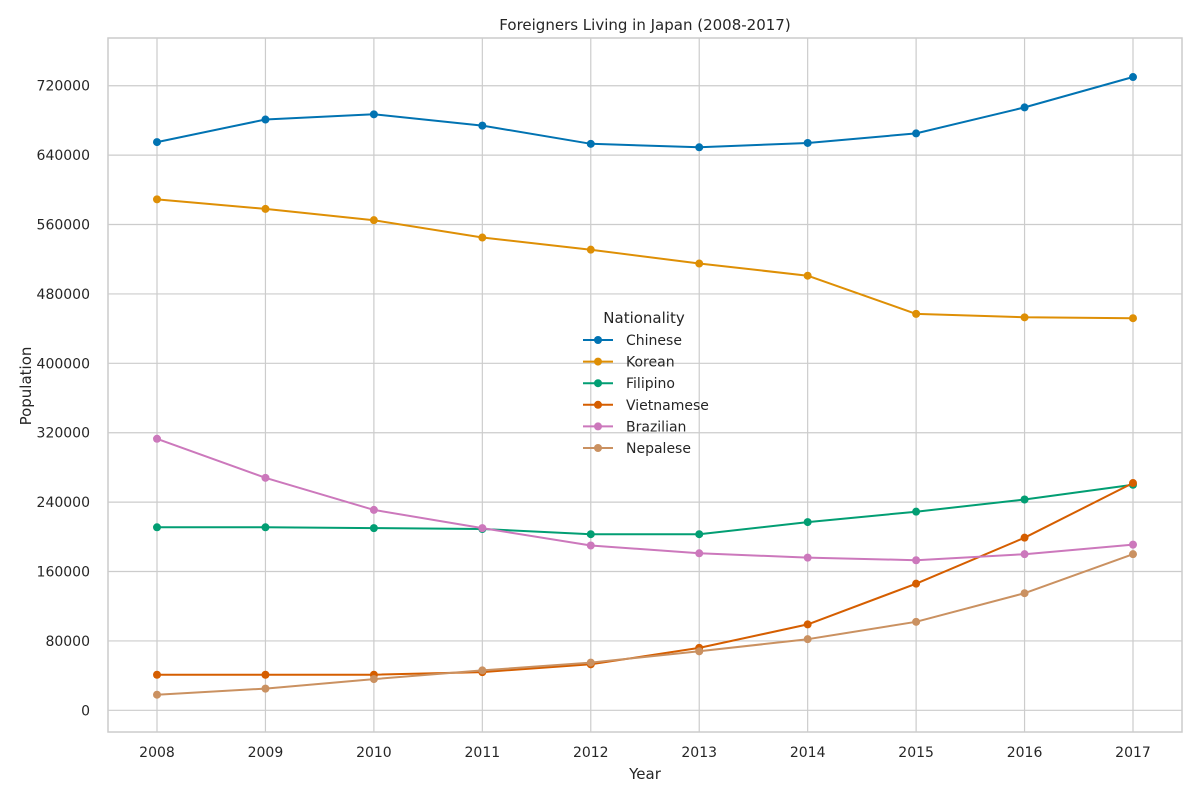 Image resolution: width=1200 pixels, height=800 pixels. I want to click on legend-label: Vietnamese, so click(667, 406).